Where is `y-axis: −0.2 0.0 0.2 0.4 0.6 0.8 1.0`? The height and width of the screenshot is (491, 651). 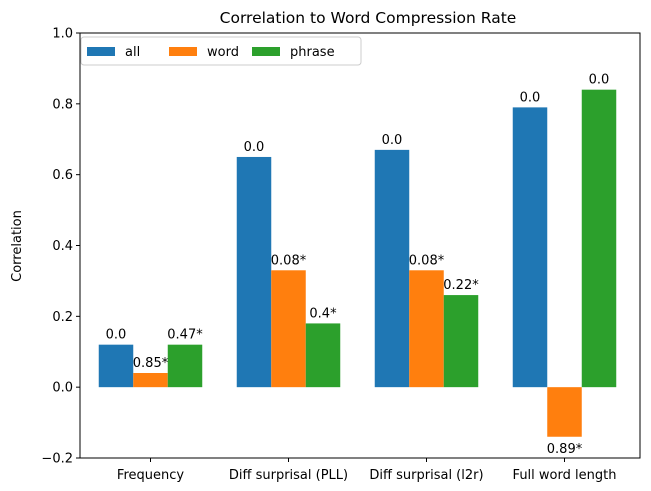 y-axis: −0.2 0.0 0.2 0.4 0.6 0.8 1.0 is located at coordinates (60, 247).